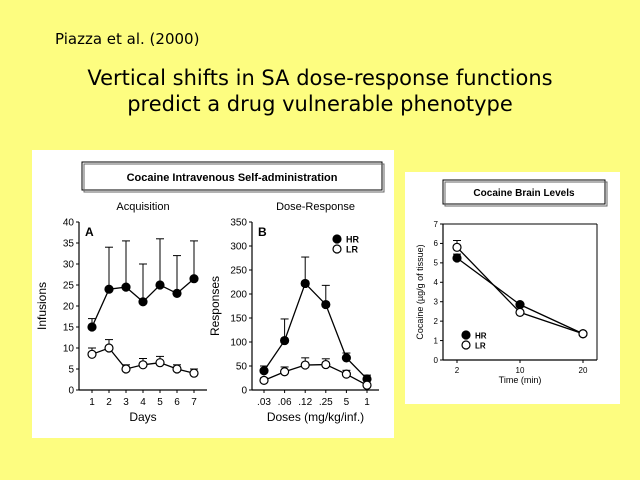 This screenshot has height=480, width=640. Describe the element at coordinates (436, 282) in the screenshot. I see `y-tick-label: 4` at that location.